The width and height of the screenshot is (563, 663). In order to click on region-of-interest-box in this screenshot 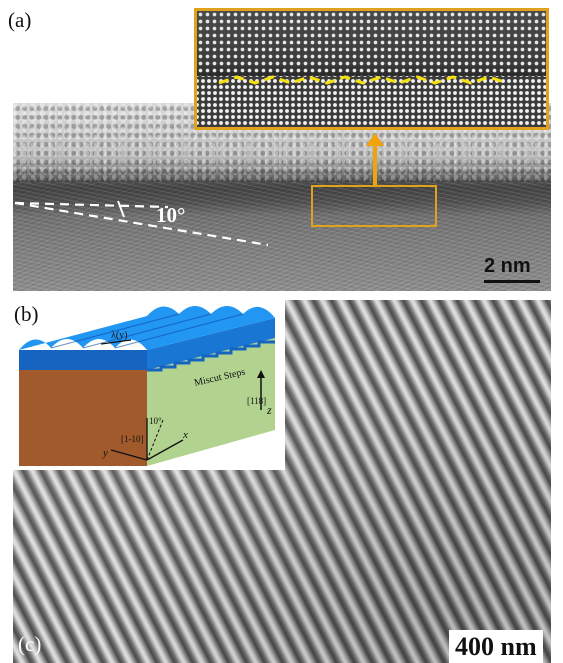, I will do `click(374, 206)`.